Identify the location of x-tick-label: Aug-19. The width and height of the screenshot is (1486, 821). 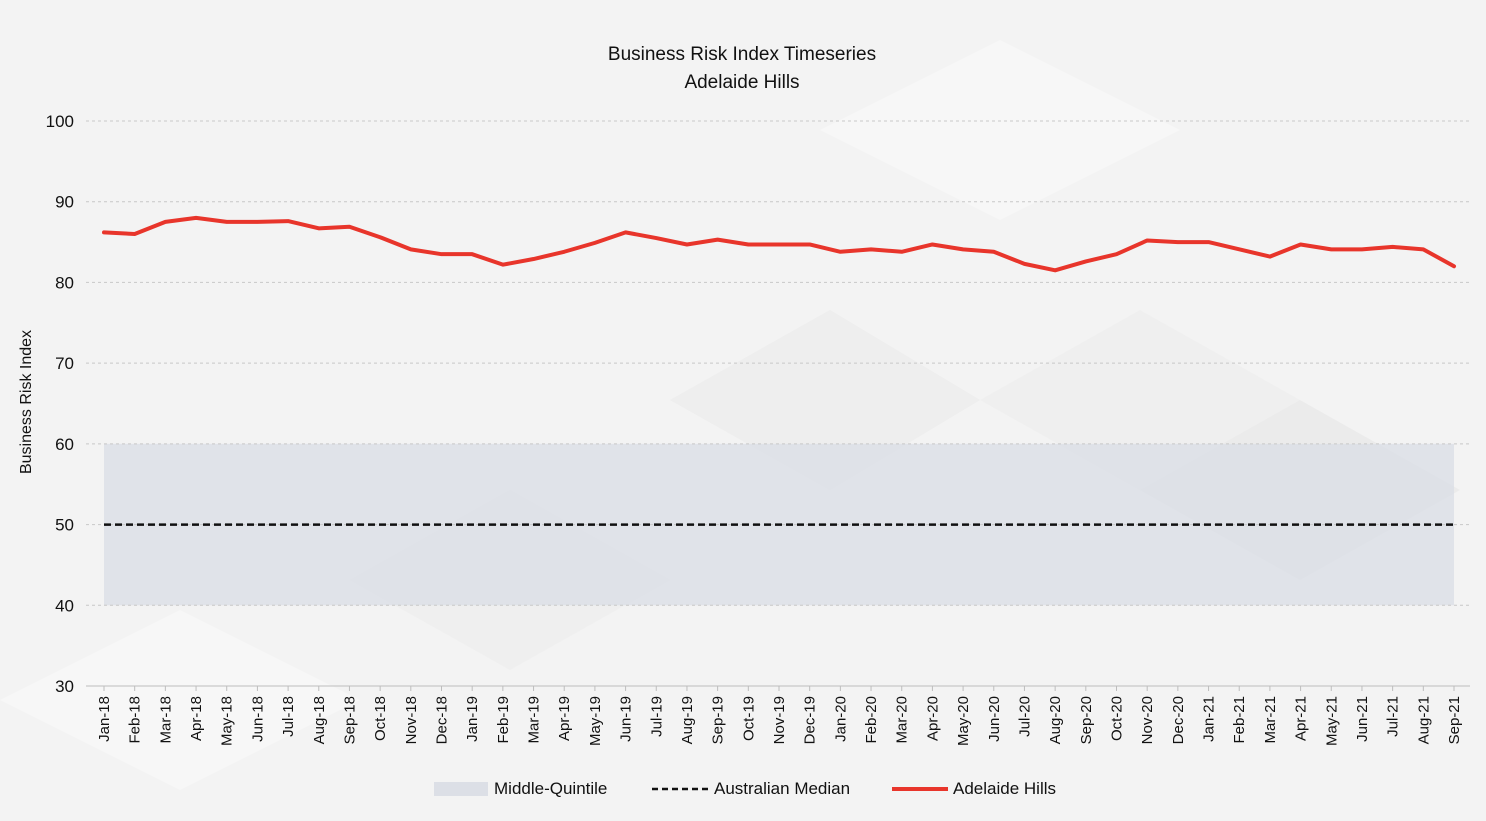
(687, 720).